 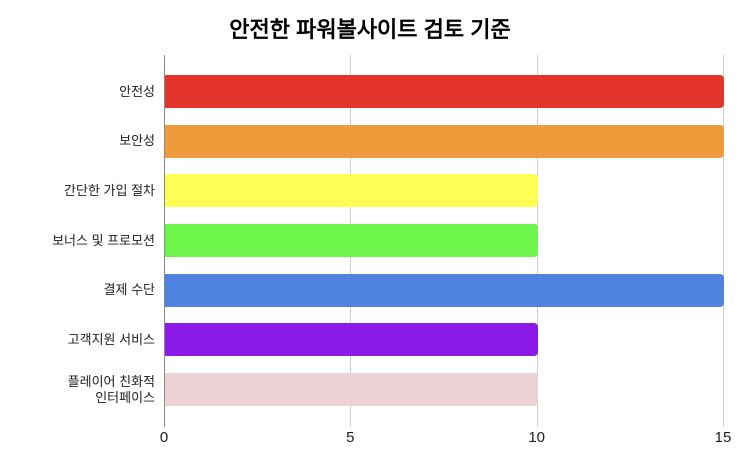 I want to click on category-label: 플레이어 친화적 인터페이스, so click(x=111, y=389).